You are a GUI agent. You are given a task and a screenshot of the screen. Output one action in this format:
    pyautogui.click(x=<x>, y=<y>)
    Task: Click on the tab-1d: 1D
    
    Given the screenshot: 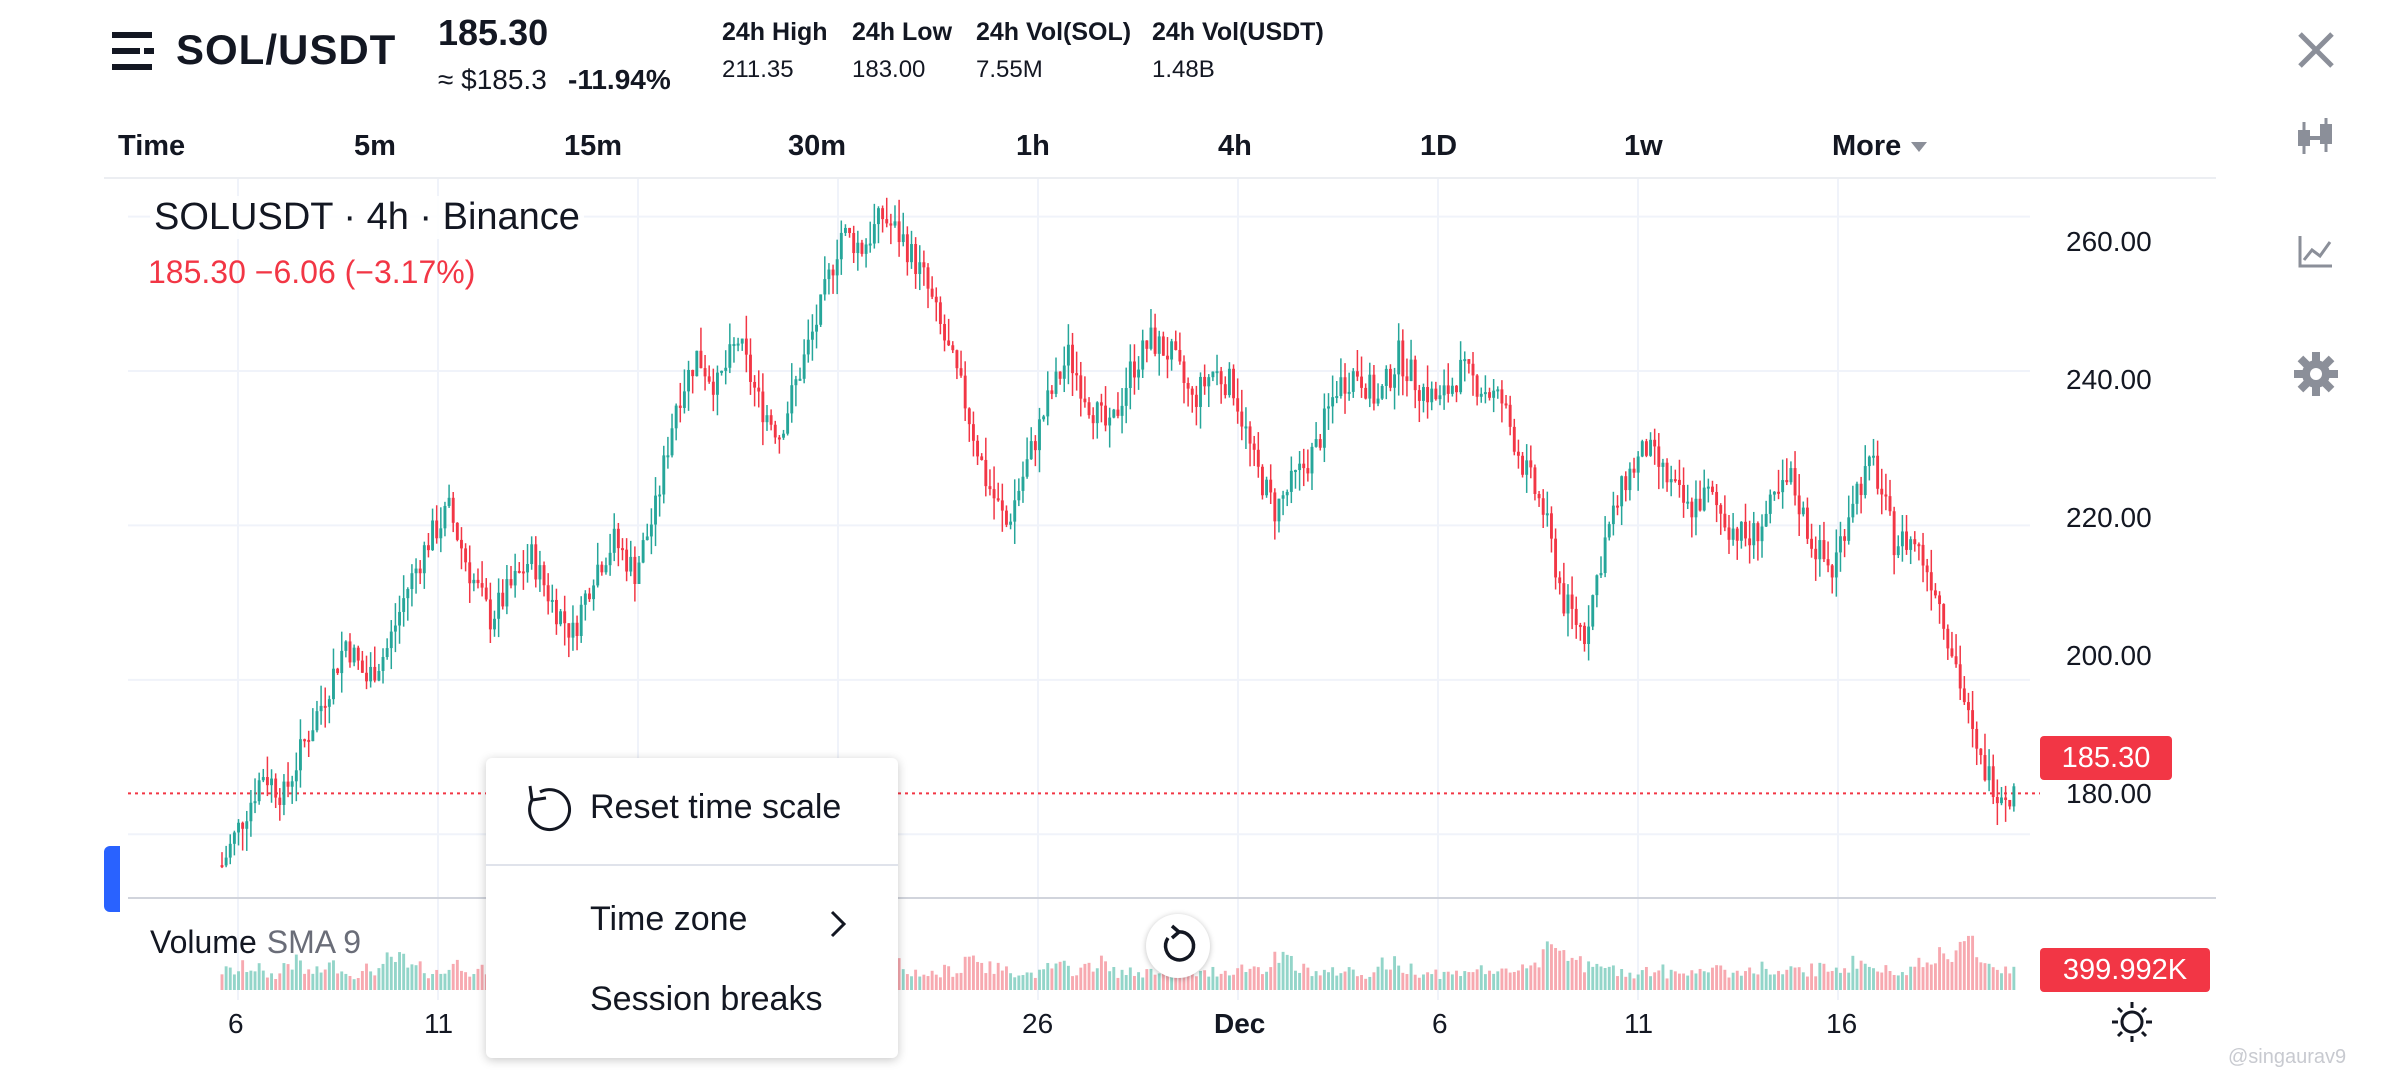 What is the action you would take?
    pyautogui.click(x=1439, y=146)
    